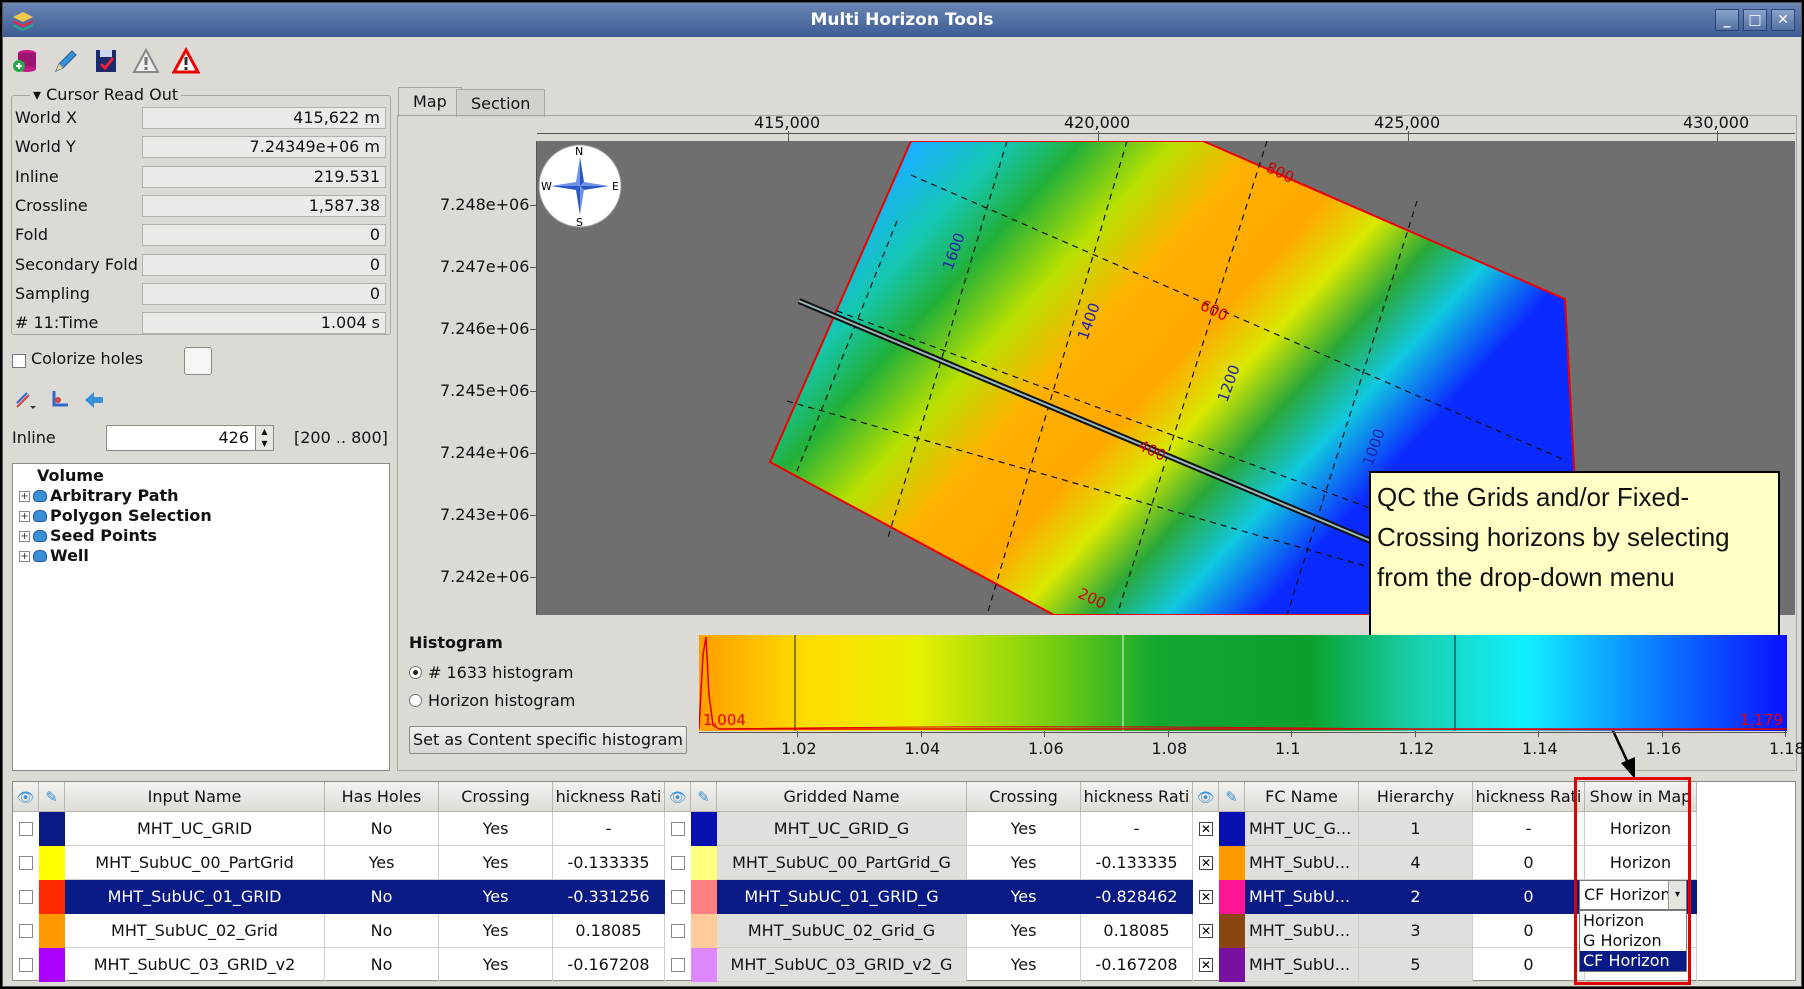 This screenshot has width=1804, height=989. I want to click on tree-item-seed-points: + Seed Points, so click(88, 535).